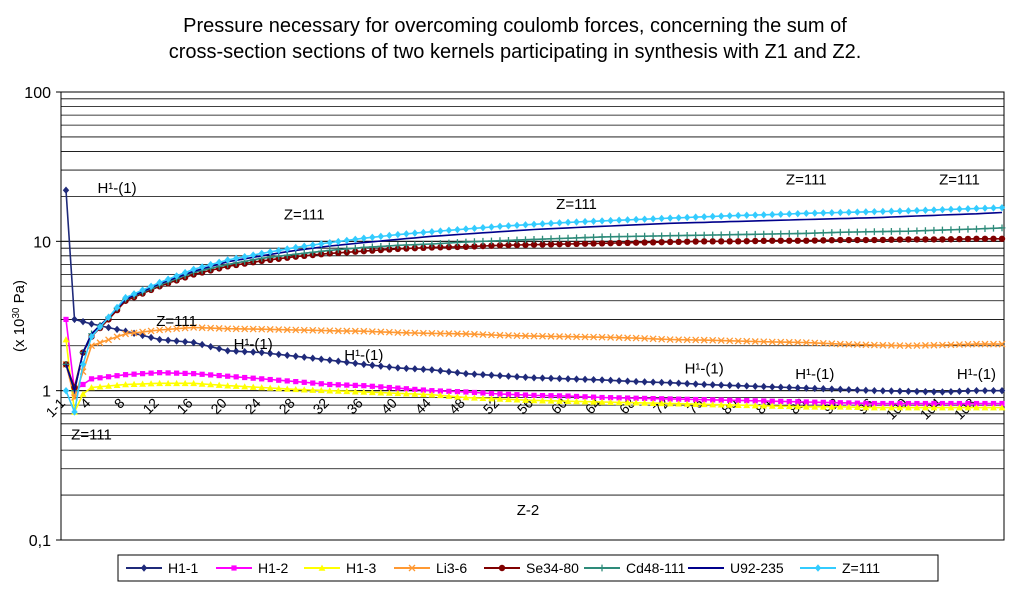  Describe the element at coordinates (183, 568) in the screenshot. I see `legend-label: H1-1` at that location.